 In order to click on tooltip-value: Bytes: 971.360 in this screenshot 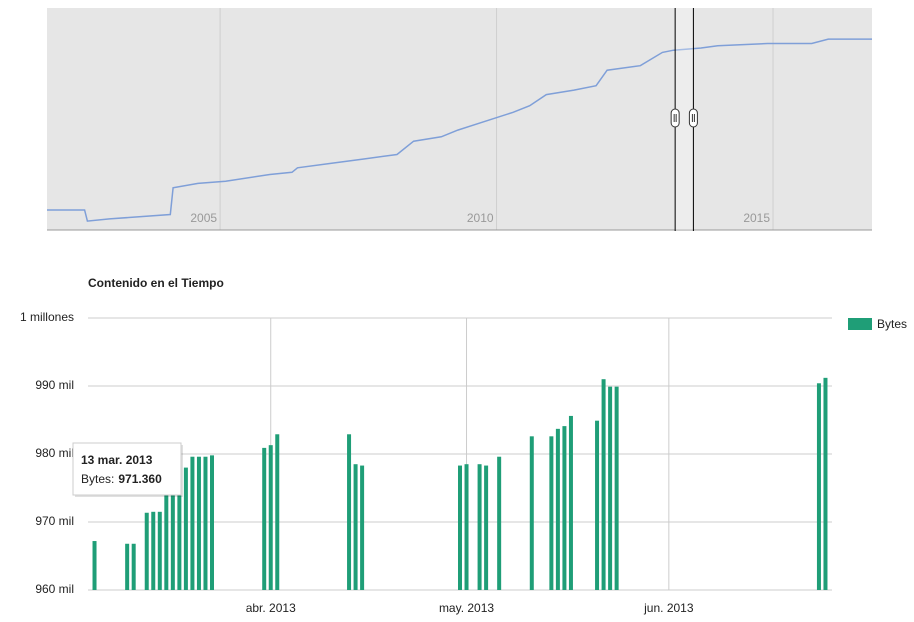, I will do `click(121, 479)`.